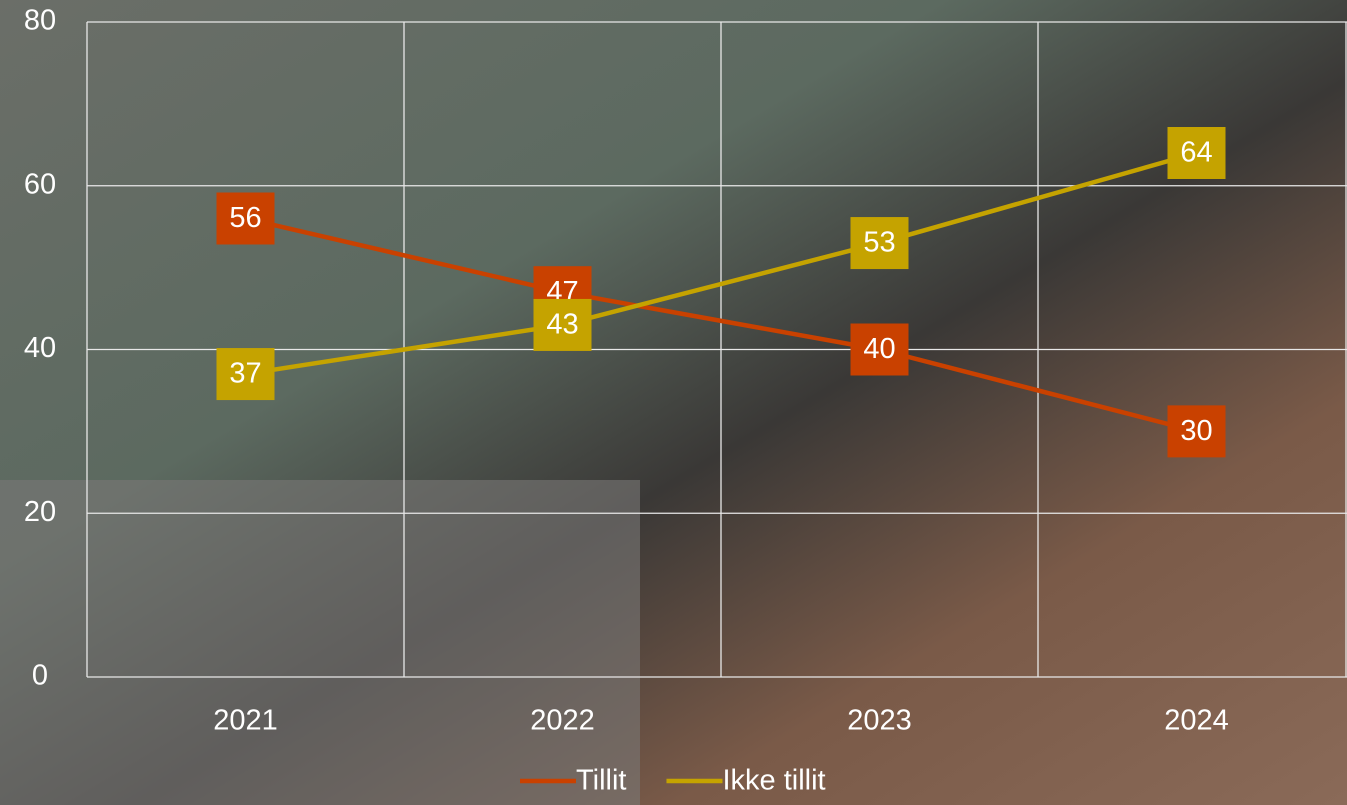 The height and width of the screenshot is (805, 1347). I want to click on y-tick-label: 40, so click(40, 348).